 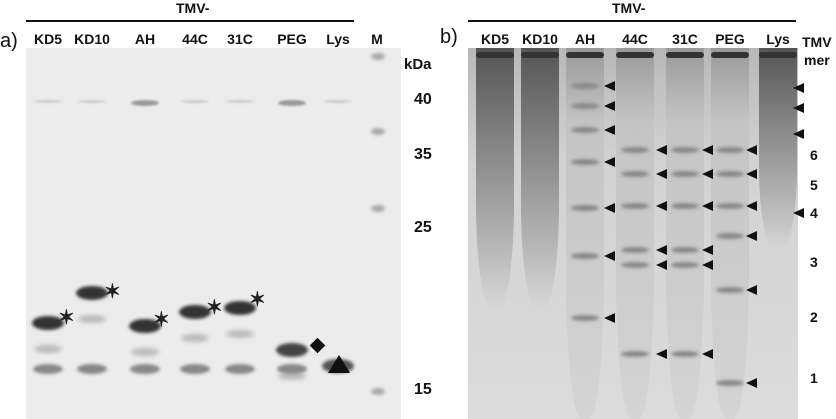 What do you see at coordinates (635, 39) in the screenshot?
I see `lane-label: 44C` at bounding box center [635, 39].